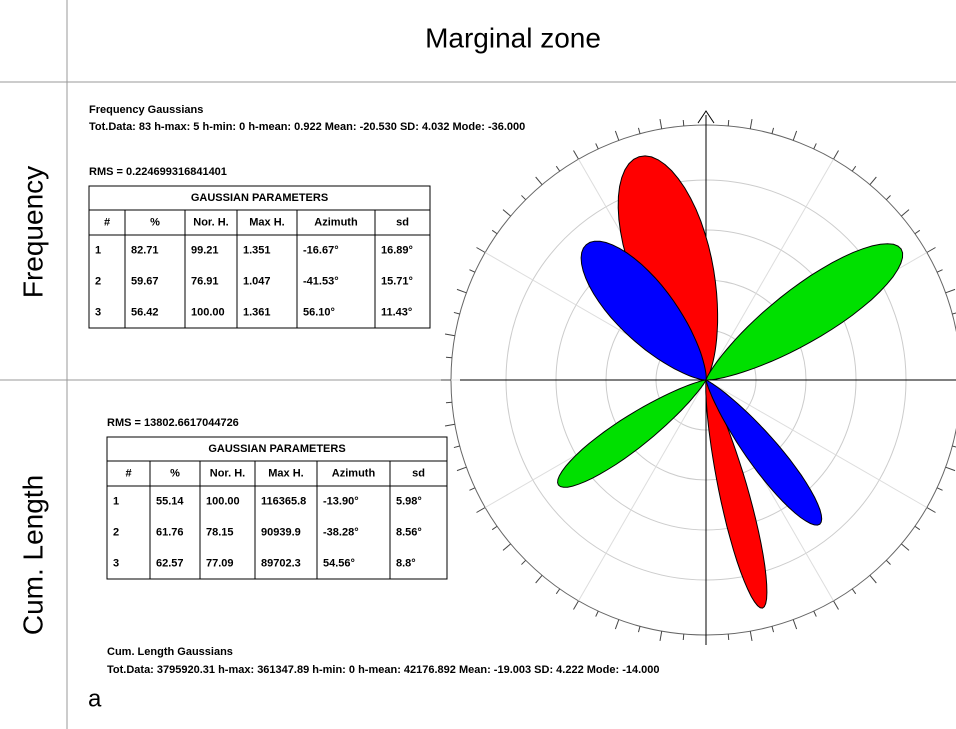  Describe the element at coordinates (32, 232) in the screenshot. I see `row-label: Frequency` at that location.